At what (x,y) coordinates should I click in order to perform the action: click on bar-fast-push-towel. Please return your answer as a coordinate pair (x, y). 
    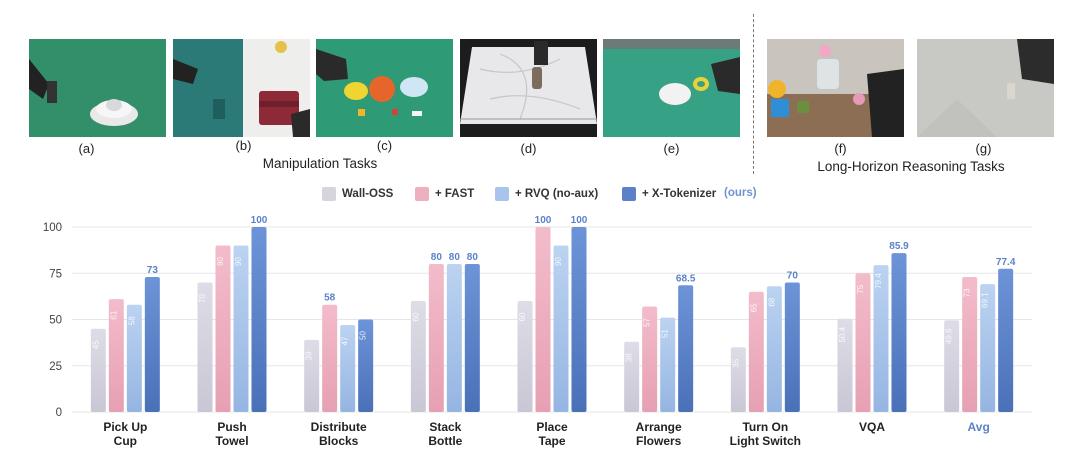
    Looking at the image, I should click on (223, 328).